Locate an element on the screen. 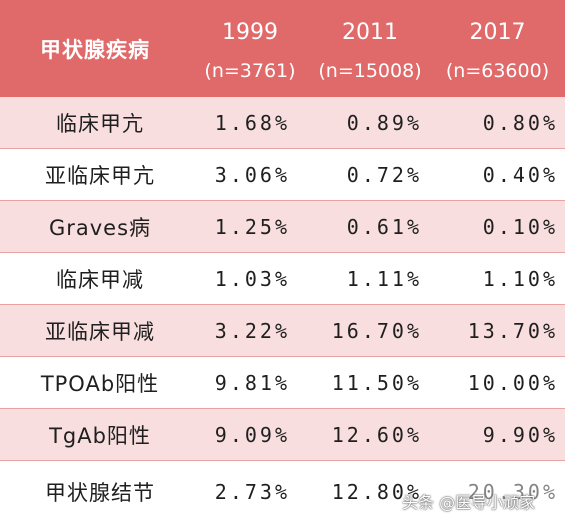  table-row: 临床甲亢 1.68% 0.89% 0.80% is located at coordinates (282, 123).